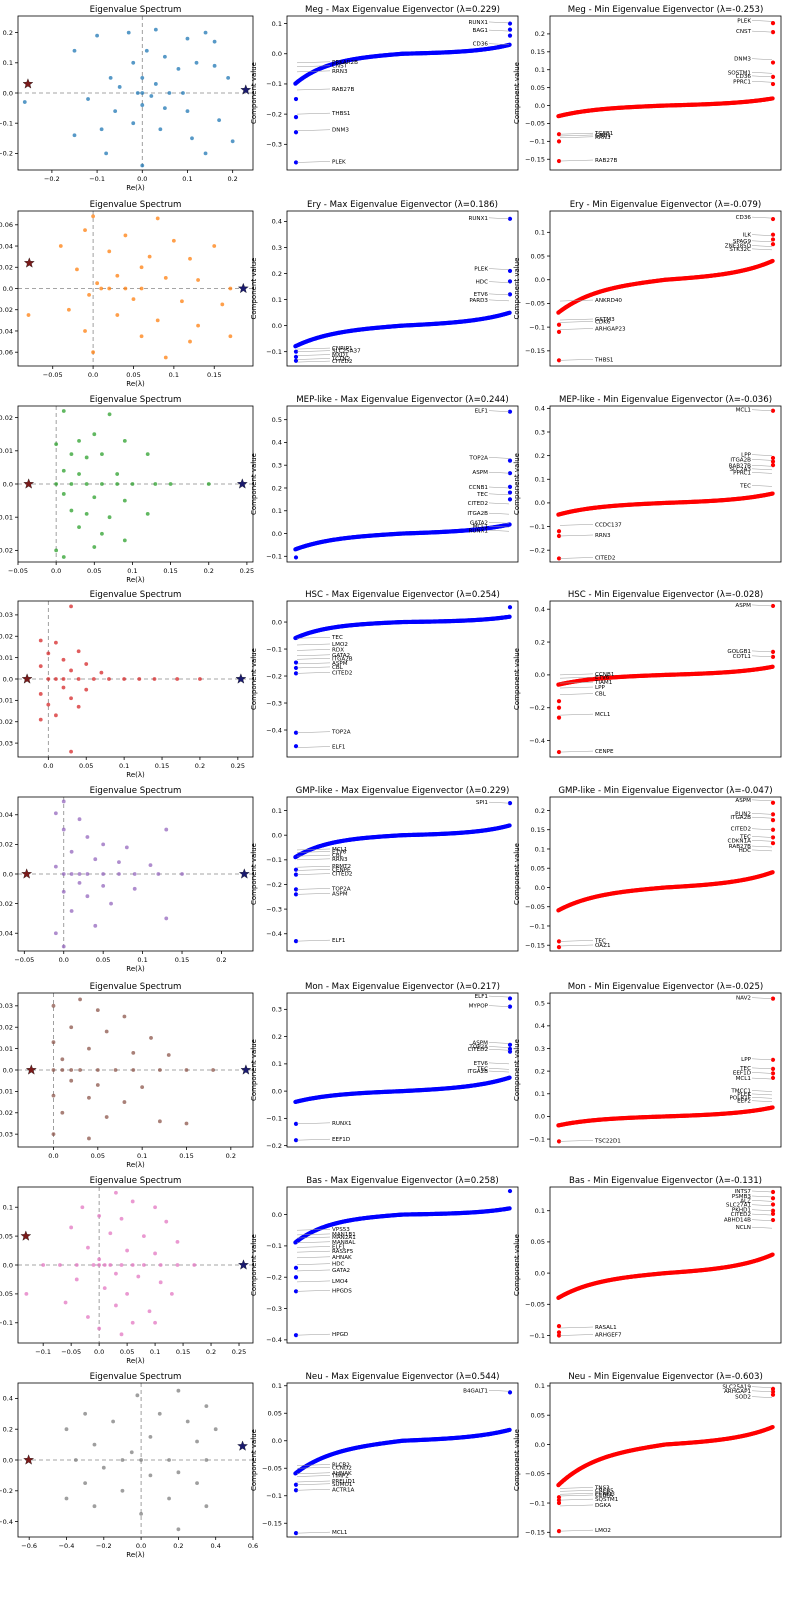  What do you see at coordinates (744, 1079) in the screenshot?
I see `gene-label: MCL1` at bounding box center [744, 1079].